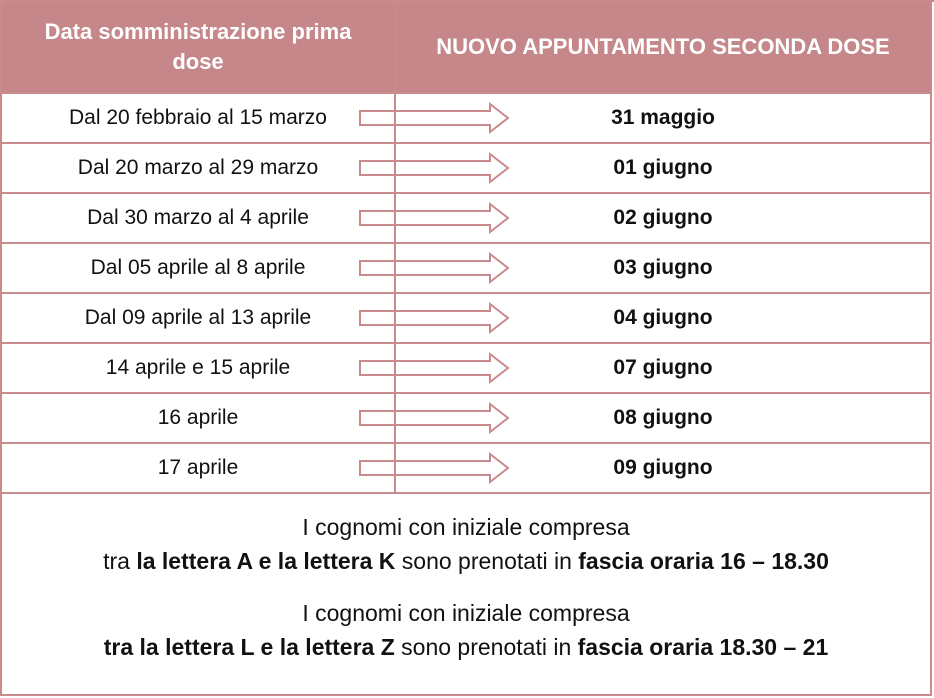 The width and height of the screenshot is (934, 698). What do you see at coordinates (663, 317) in the screenshot?
I see `appointment: 04 giugno` at bounding box center [663, 317].